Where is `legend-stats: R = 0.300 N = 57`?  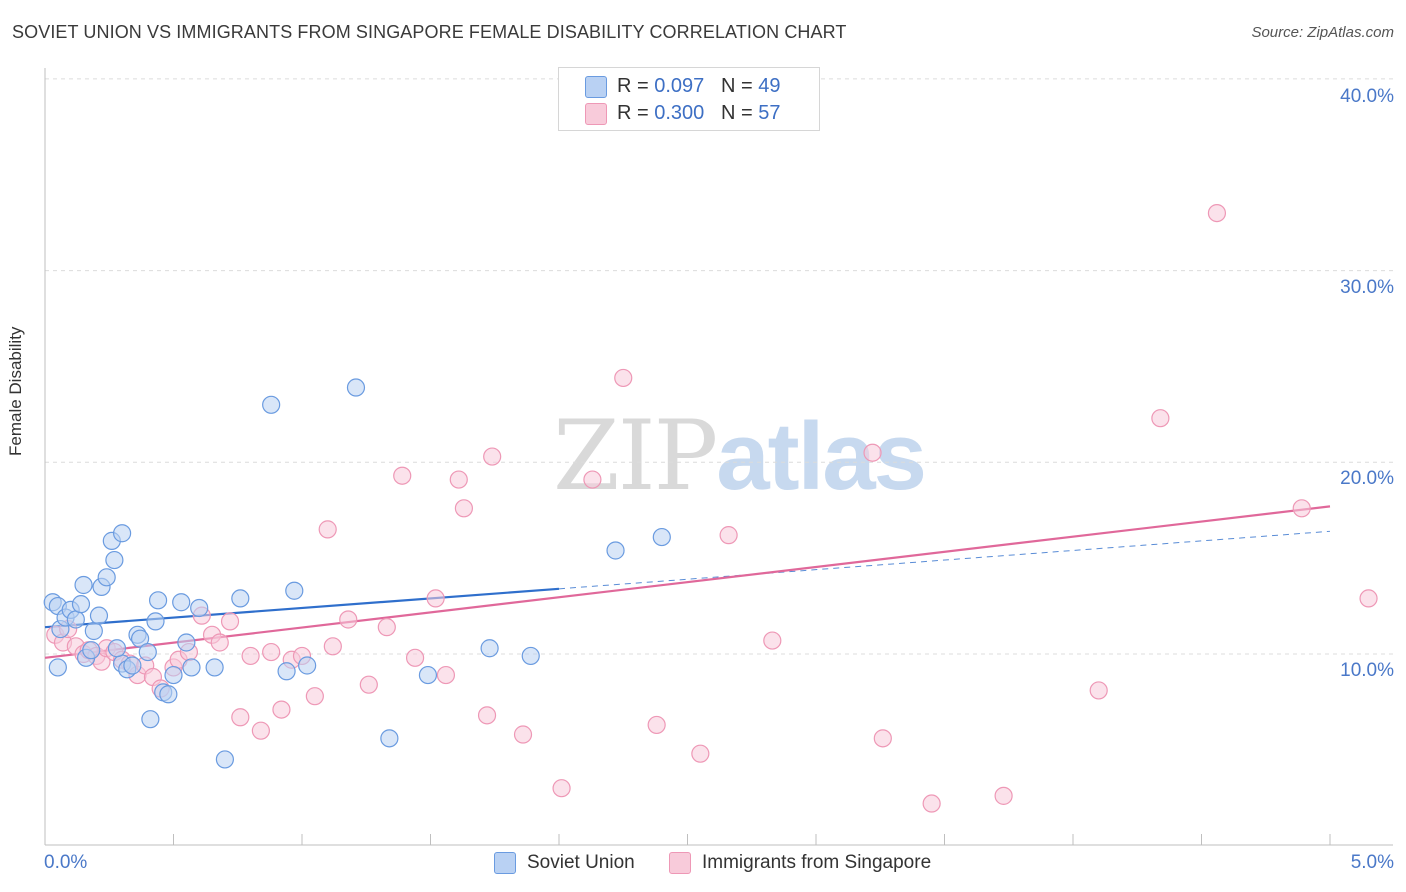 legend-stats: R = 0.300 N = 57 is located at coordinates (698, 113).